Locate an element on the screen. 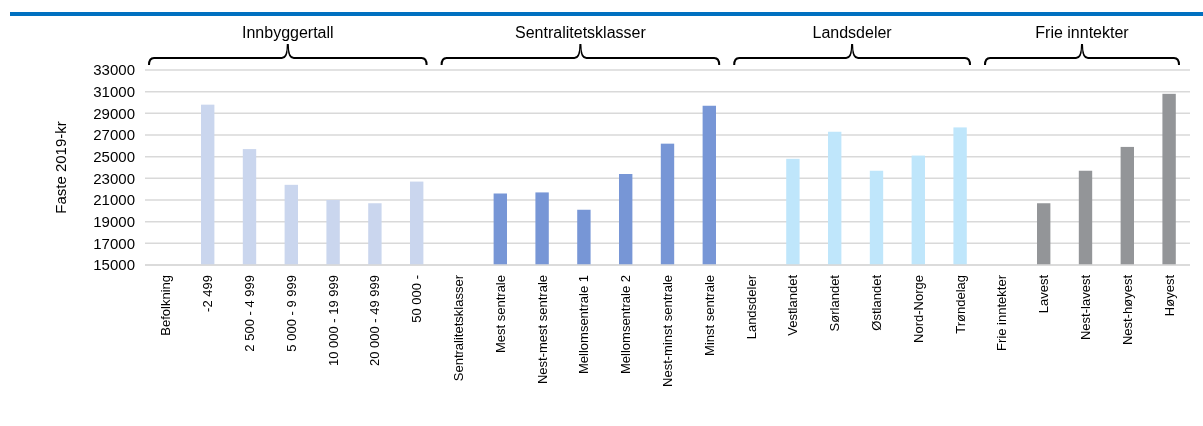  y-tick-label: 15000 is located at coordinates (114, 265).